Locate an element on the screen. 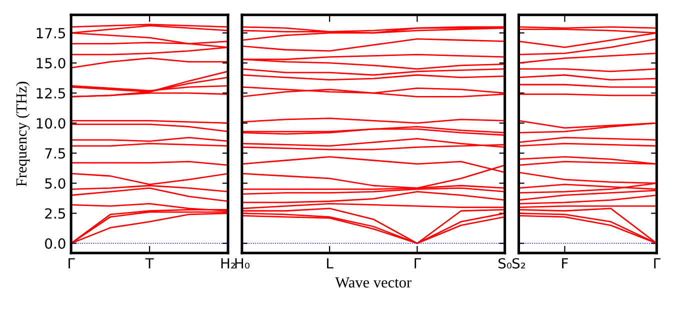  x-tick-label: F is located at coordinates (565, 263).